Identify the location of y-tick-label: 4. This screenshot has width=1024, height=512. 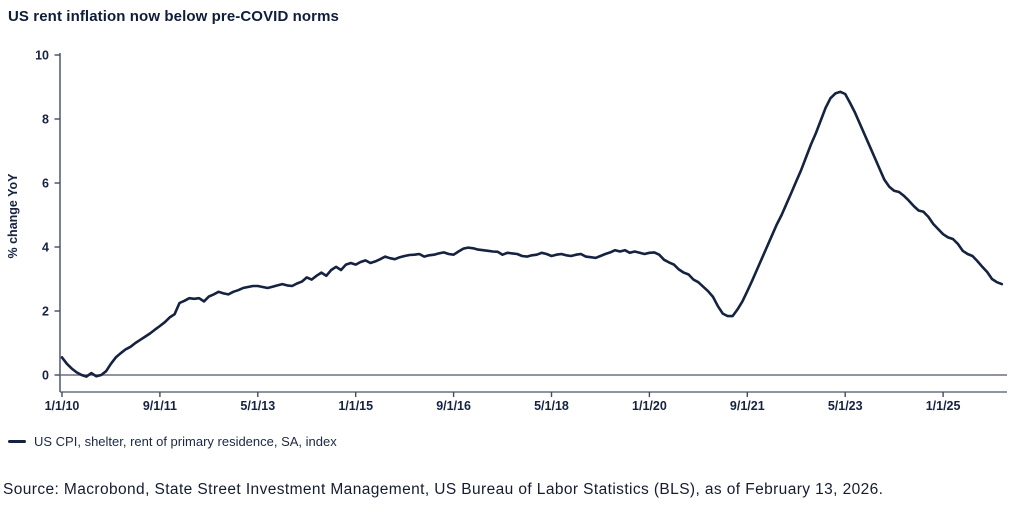
(45, 248).